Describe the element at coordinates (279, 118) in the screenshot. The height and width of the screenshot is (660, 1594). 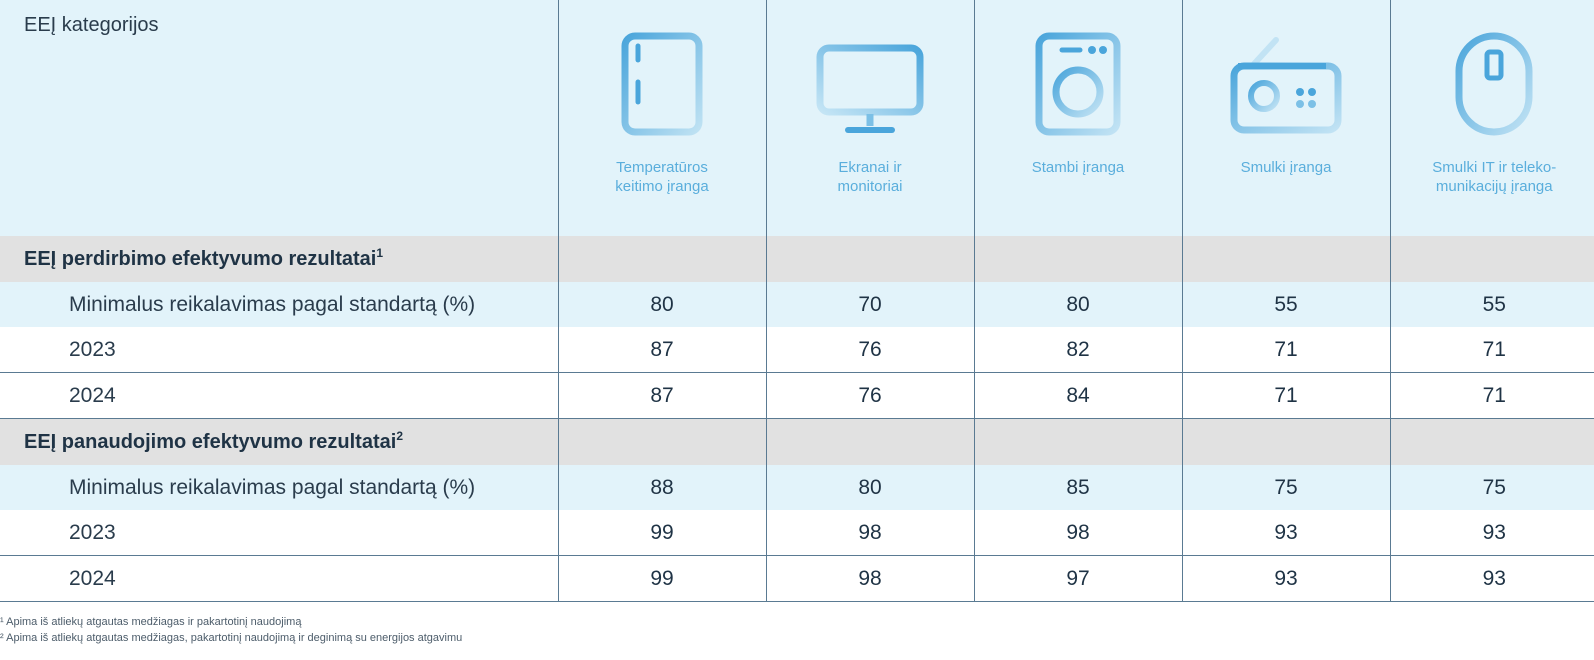
I see `header-label: EEĮ kategorijos` at that location.